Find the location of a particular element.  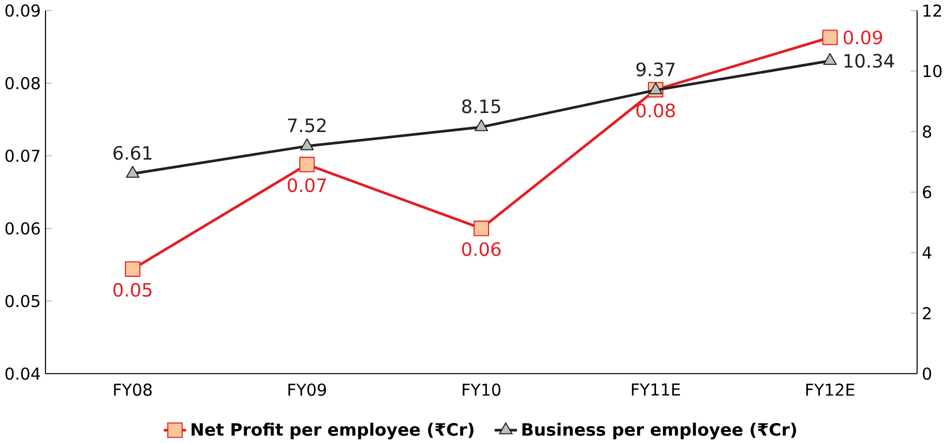

y-tick-label: 0.09 is located at coordinates (22, 10).